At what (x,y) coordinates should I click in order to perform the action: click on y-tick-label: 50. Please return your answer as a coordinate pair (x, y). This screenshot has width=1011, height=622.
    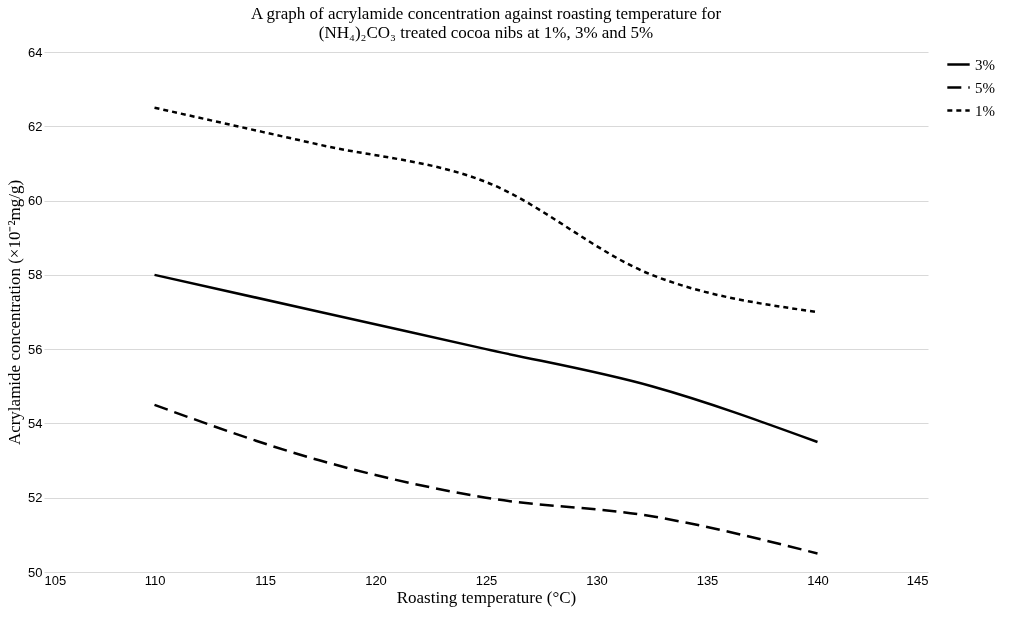
    Looking at the image, I should click on (35, 572).